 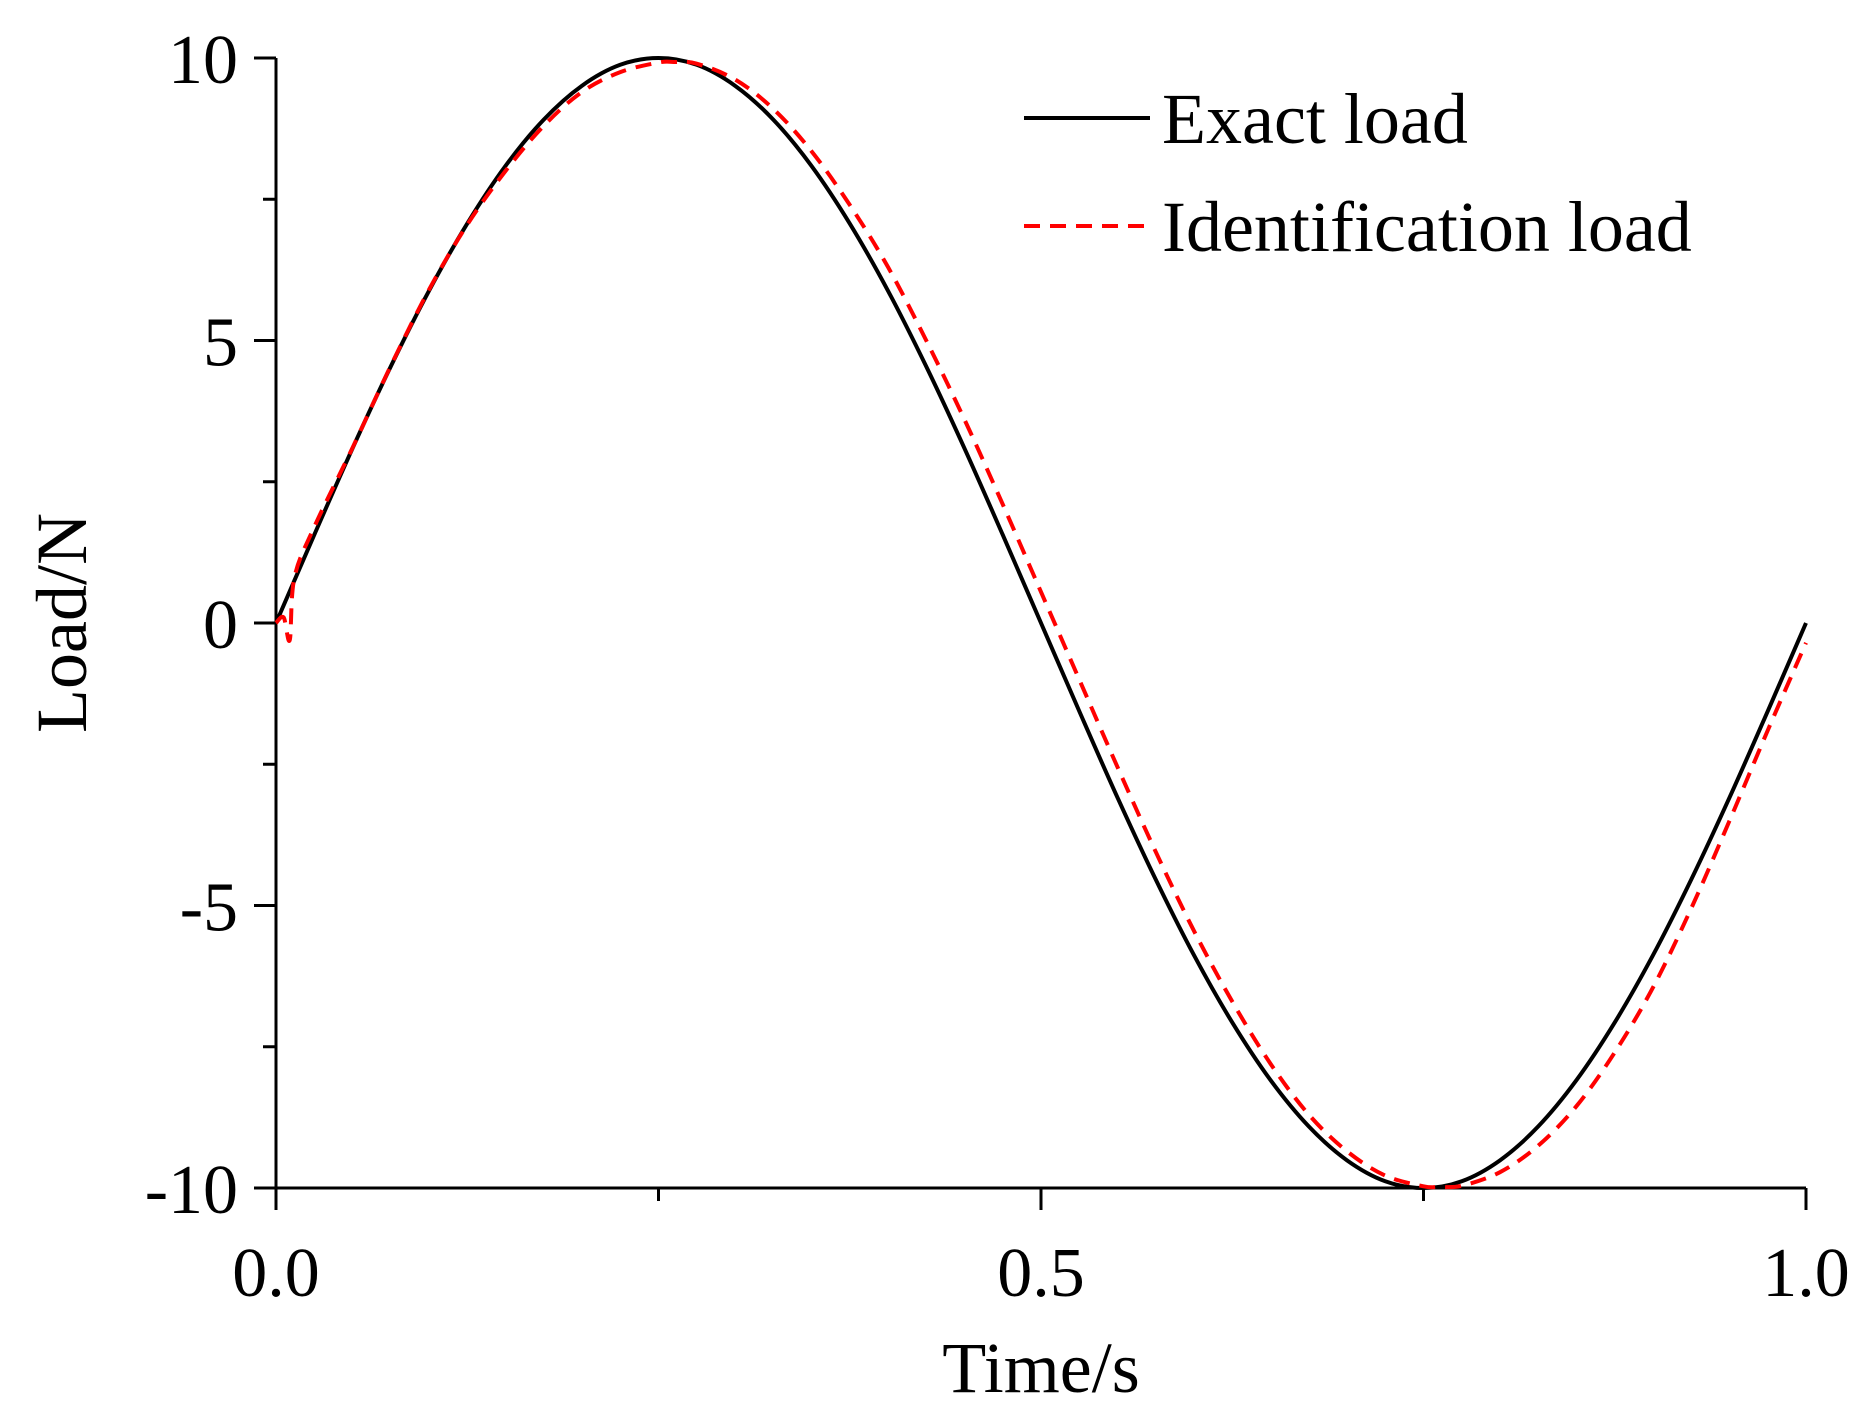 I want to click on y-tick-label-0: 10, so click(x=203, y=60).